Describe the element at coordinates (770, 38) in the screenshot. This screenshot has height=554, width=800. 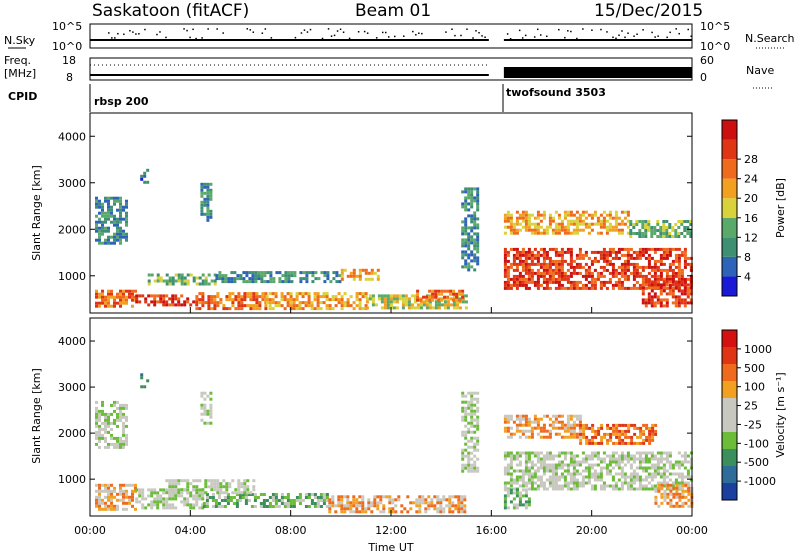
I see `nsearch-label: N.Search` at that location.